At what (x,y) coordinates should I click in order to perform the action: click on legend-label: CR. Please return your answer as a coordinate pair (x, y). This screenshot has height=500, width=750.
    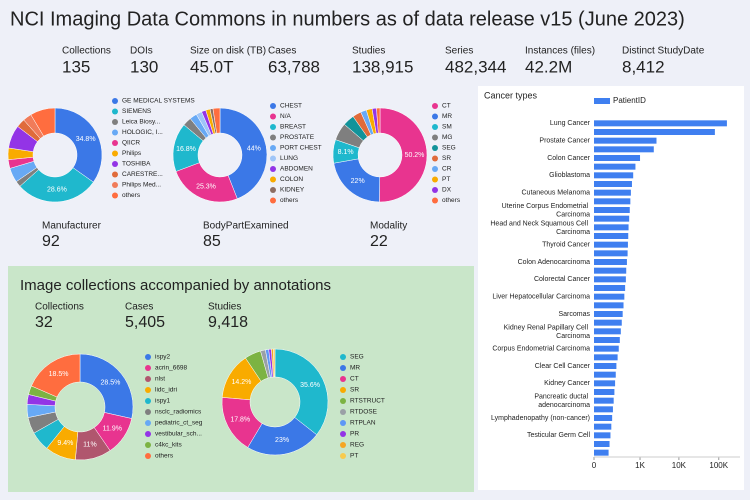
    Looking at the image, I should click on (447, 169).